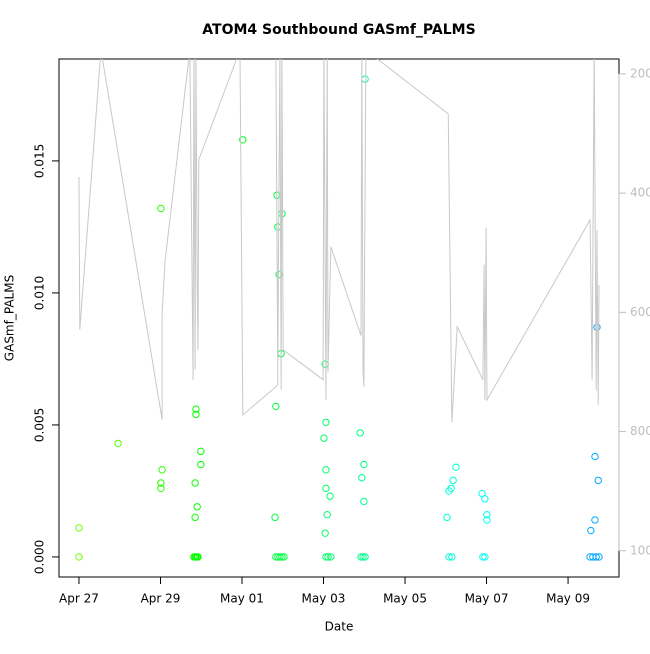  Describe the element at coordinates (242, 599) in the screenshot. I see `x-tick-label: May 01` at that location.